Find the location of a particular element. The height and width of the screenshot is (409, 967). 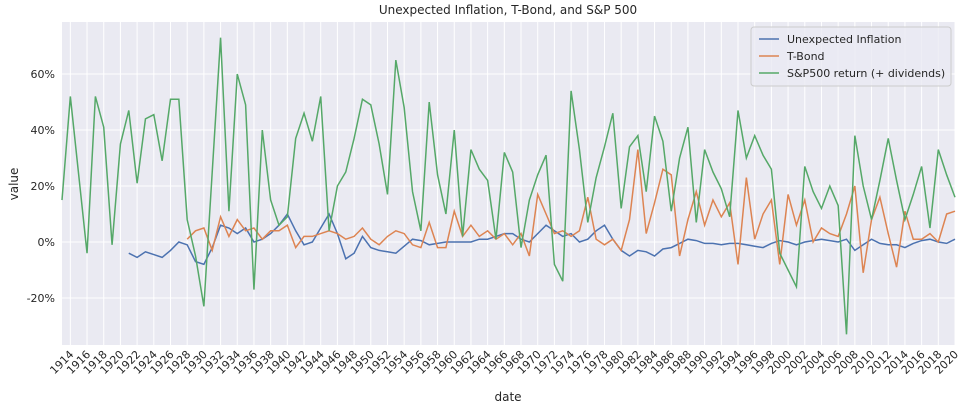

legend-box is located at coordinates (851, 56).